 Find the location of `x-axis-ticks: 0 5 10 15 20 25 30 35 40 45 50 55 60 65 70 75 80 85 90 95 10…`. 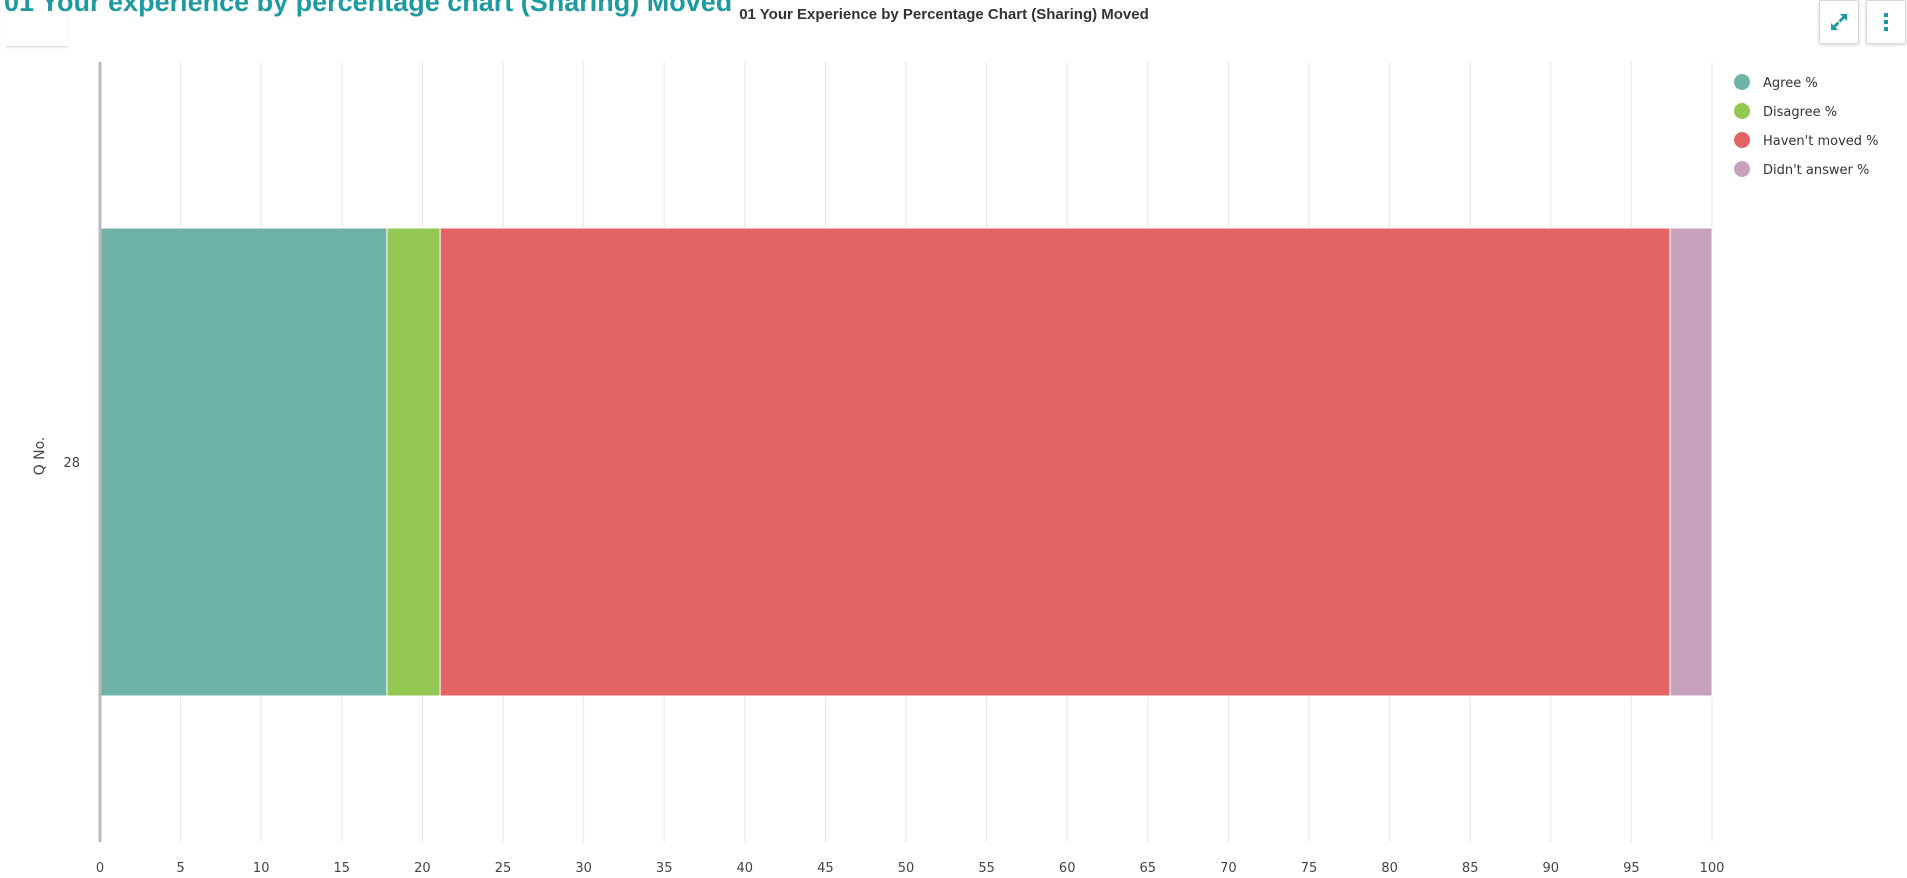

x-axis-ticks: 0 5 10 15 20 25 30 35 40 45 50 55 60 65 70 75 80 85 90 95 10… is located at coordinates (910, 868).